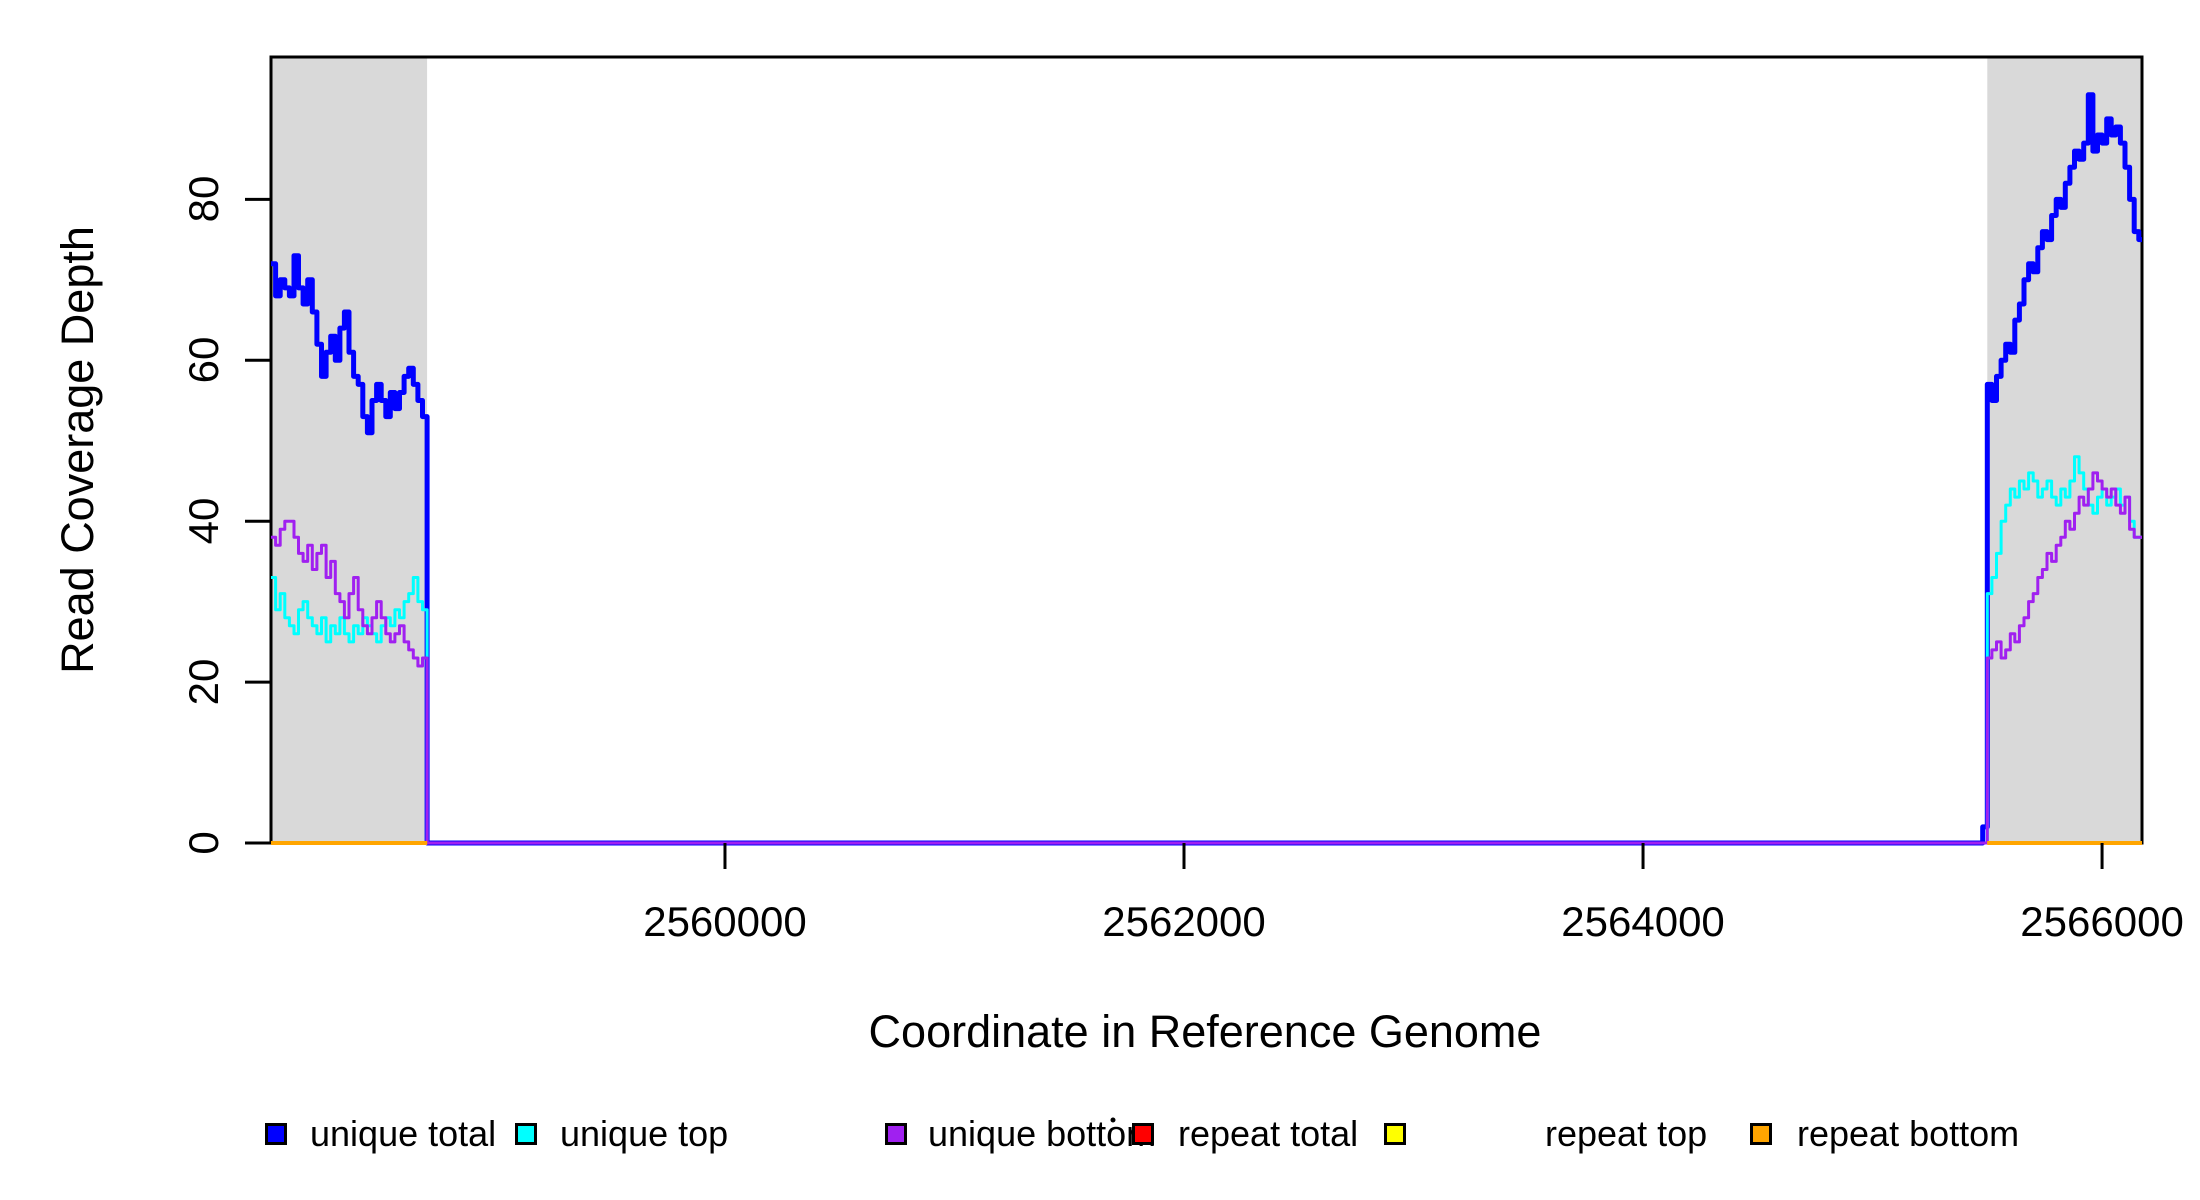  I want to click on y-axis-title: Read Coverage Depth, so click(77, 450).